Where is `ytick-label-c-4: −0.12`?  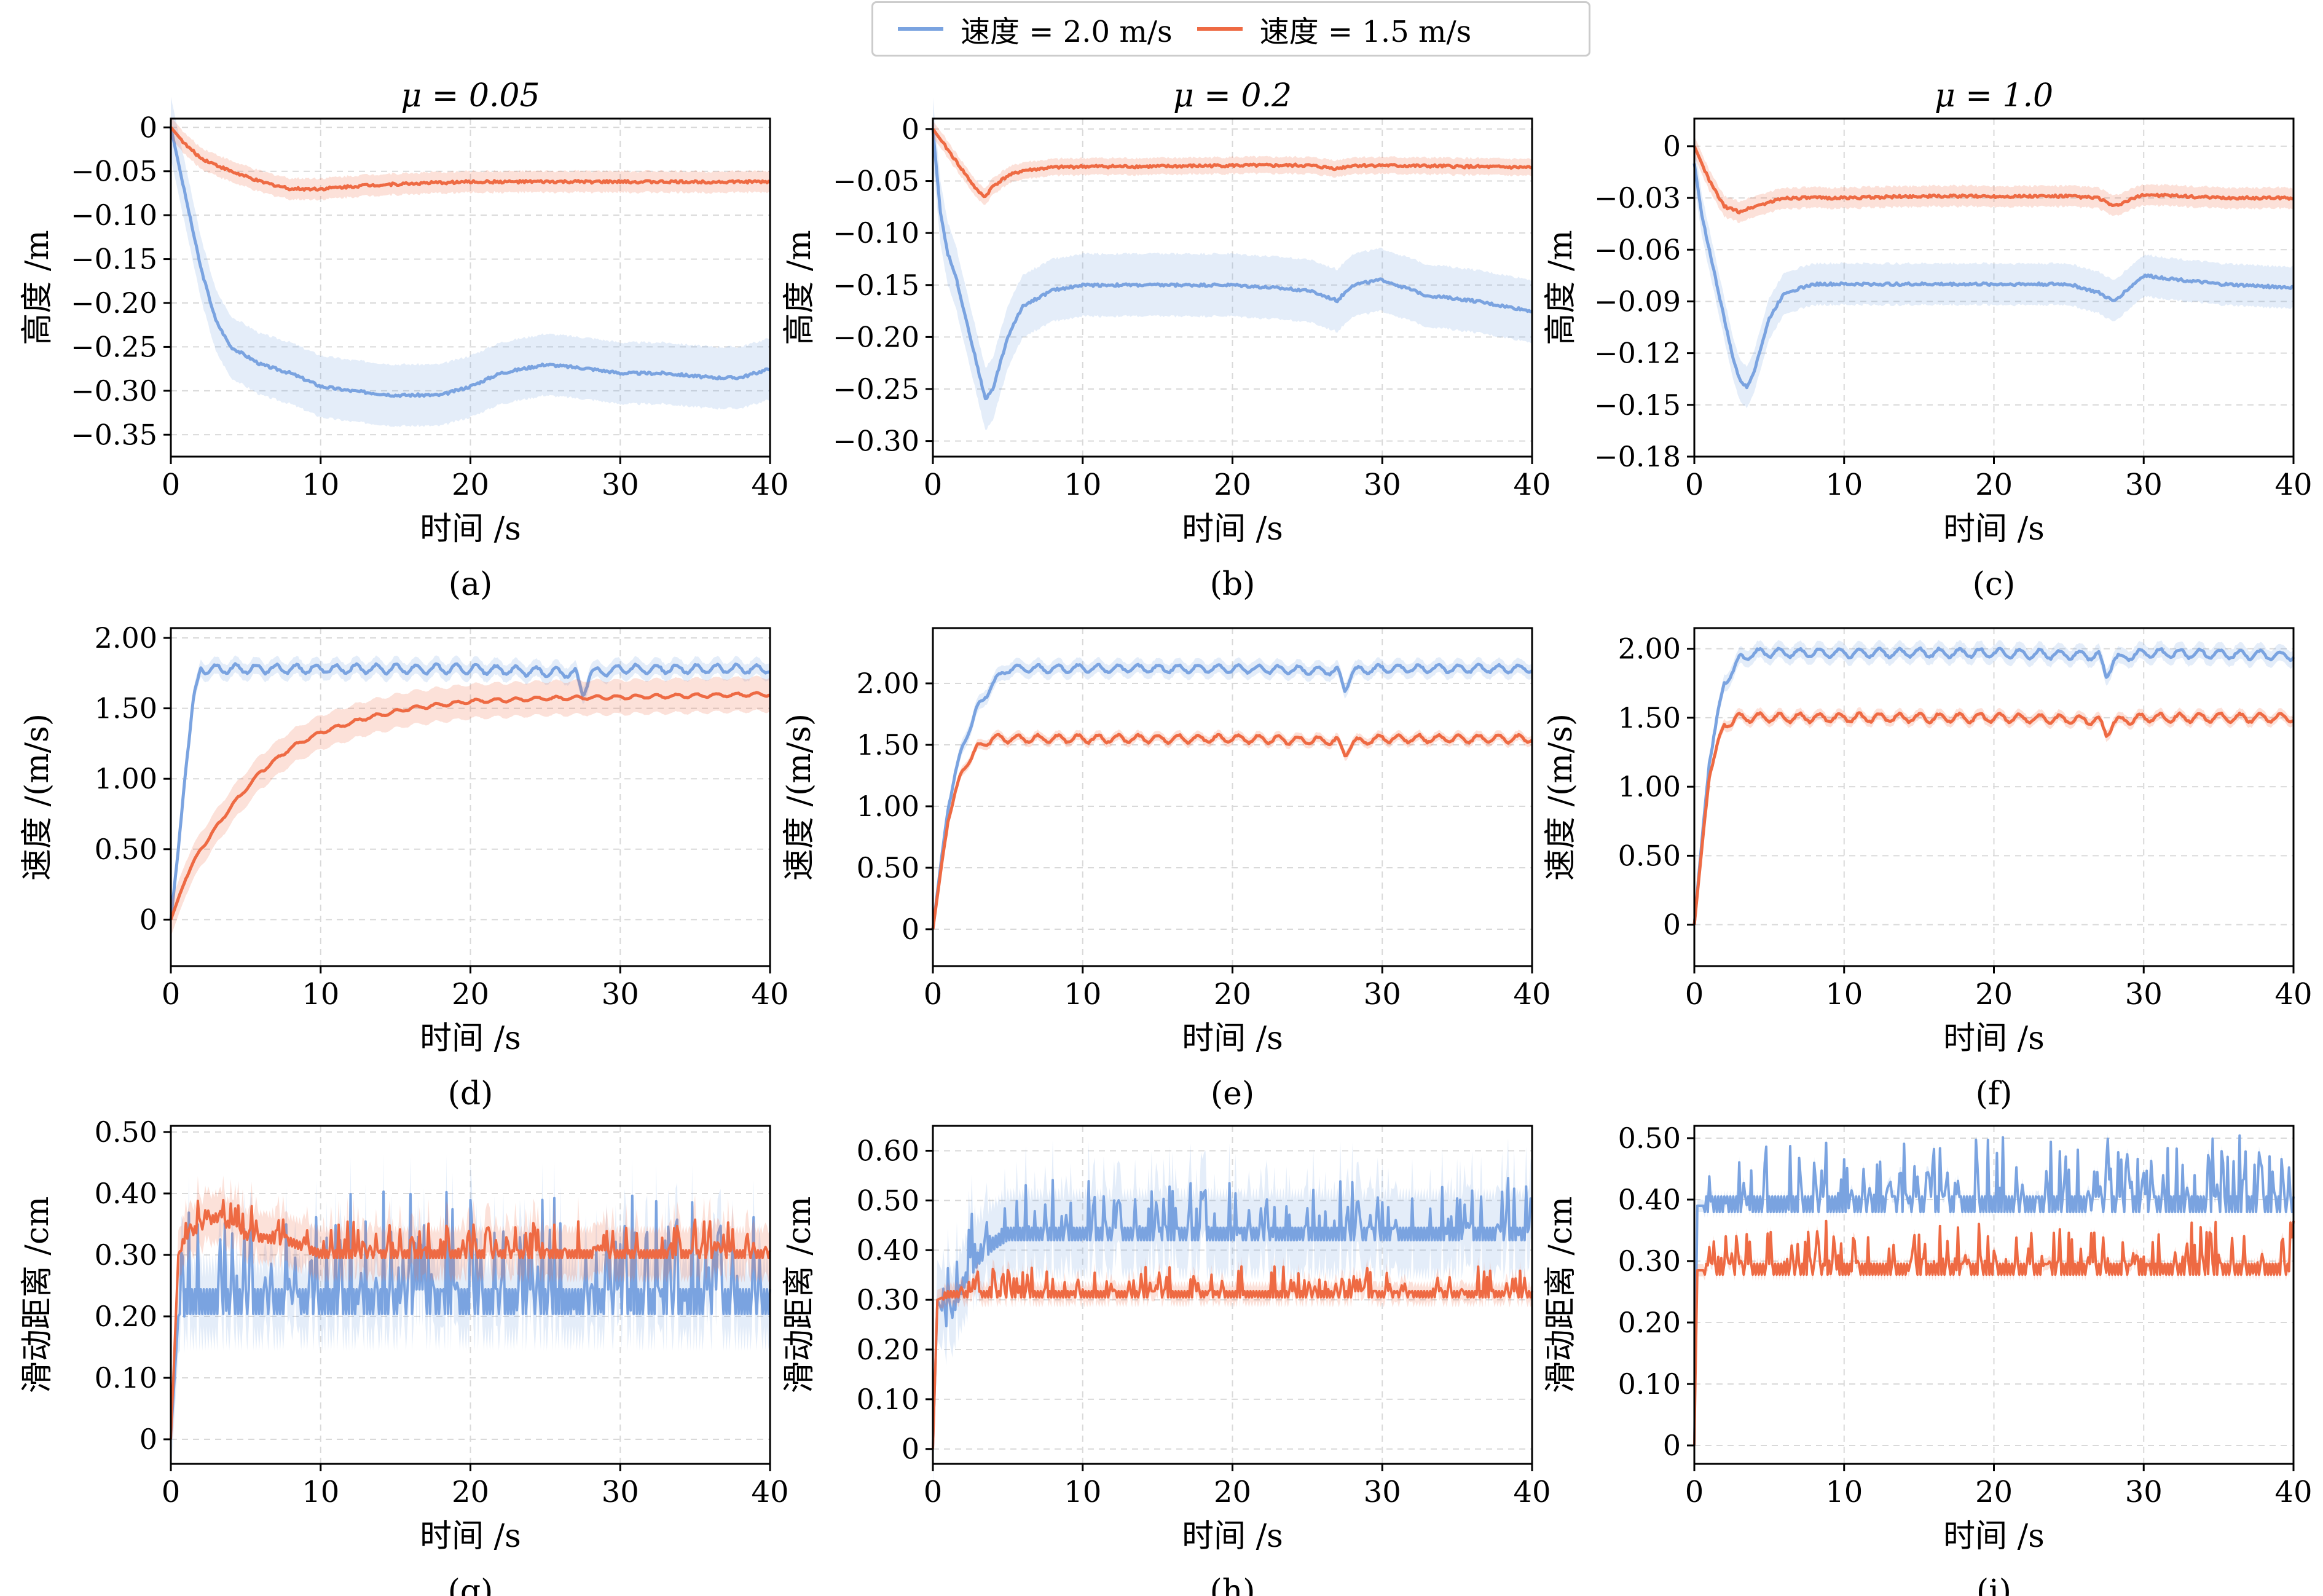
ytick-label-c-4: −0.12 is located at coordinates (1637, 353).